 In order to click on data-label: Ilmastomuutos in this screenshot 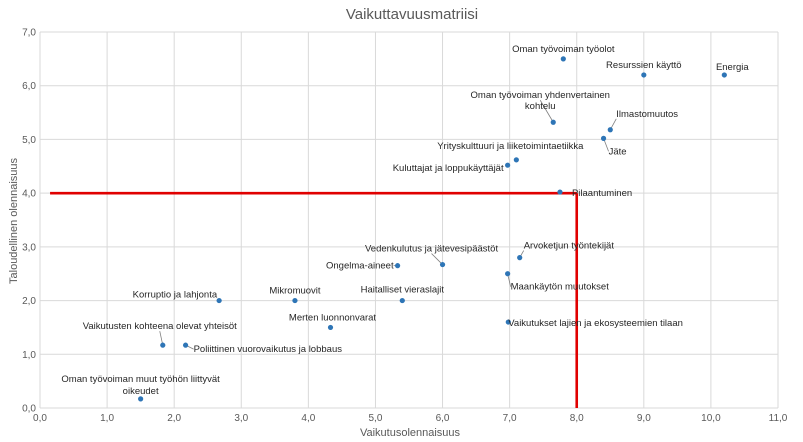, I will do `click(647, 114)`.